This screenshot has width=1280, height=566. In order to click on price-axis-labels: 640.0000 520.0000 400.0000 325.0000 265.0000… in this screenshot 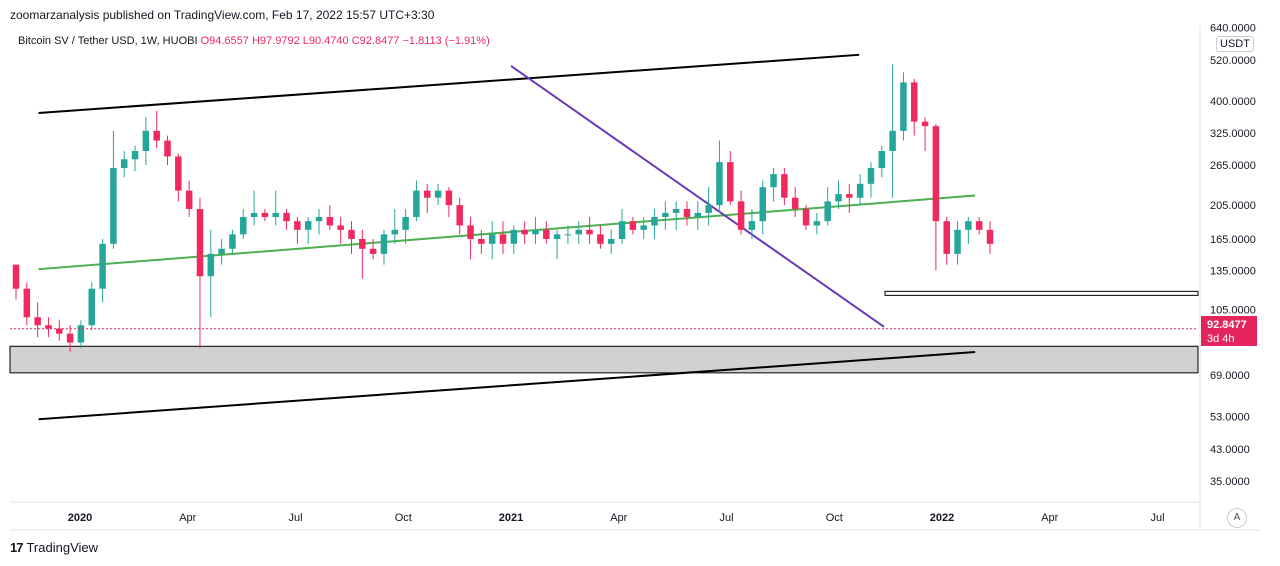, I will do `click(1233, 255)`.